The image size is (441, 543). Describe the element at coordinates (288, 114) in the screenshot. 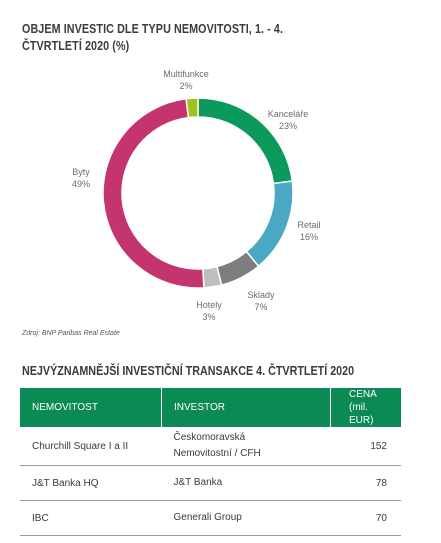

I see `slice-label-kancelare: Kanceláře` at that location.